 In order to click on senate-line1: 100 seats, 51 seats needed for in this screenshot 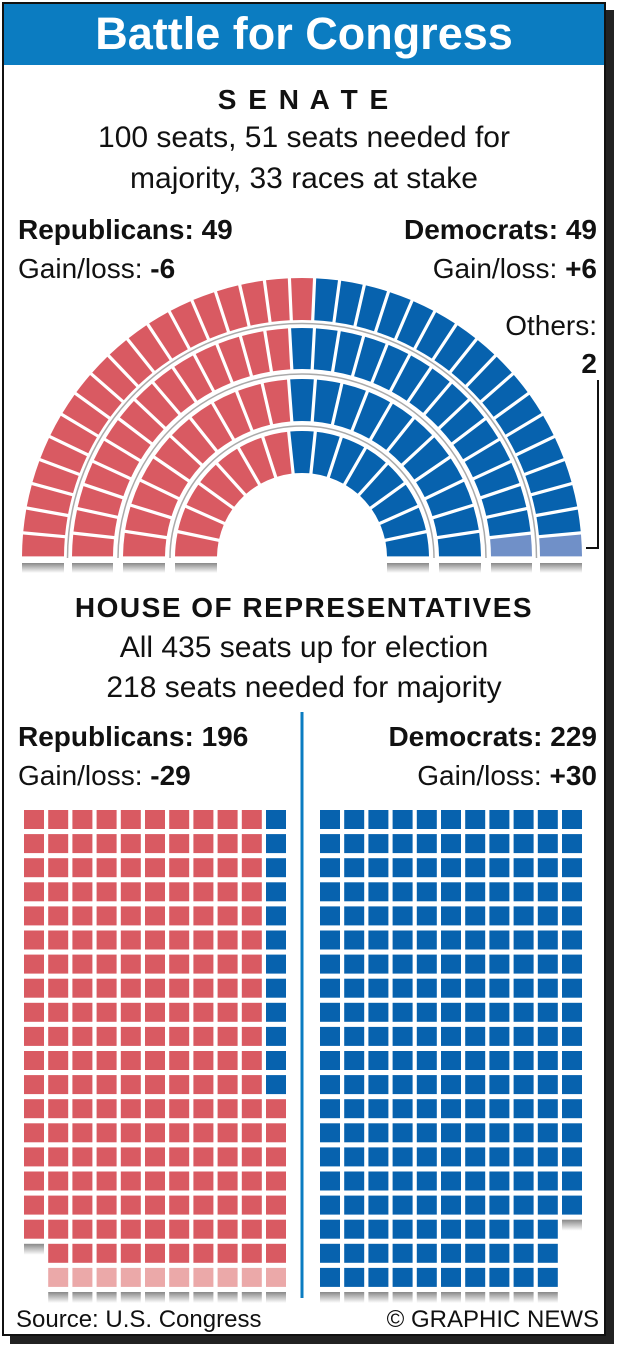, I will do `click(304, 137)`.